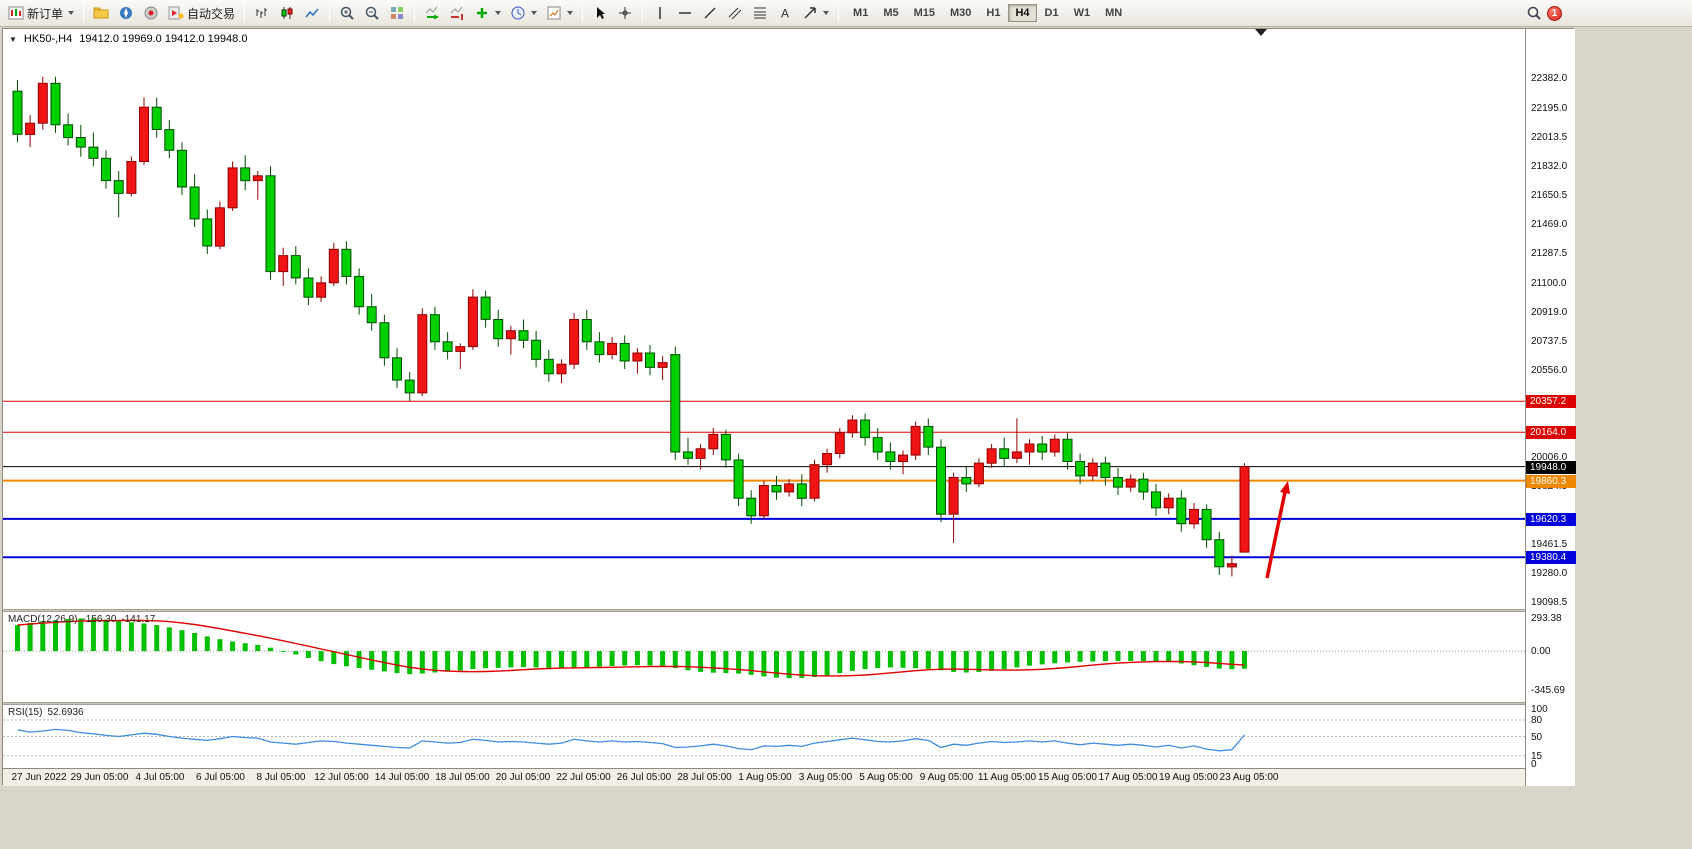 This screenshot has width=1692, height=849. I want to click on chart-shift-icon, so click(457, 13).